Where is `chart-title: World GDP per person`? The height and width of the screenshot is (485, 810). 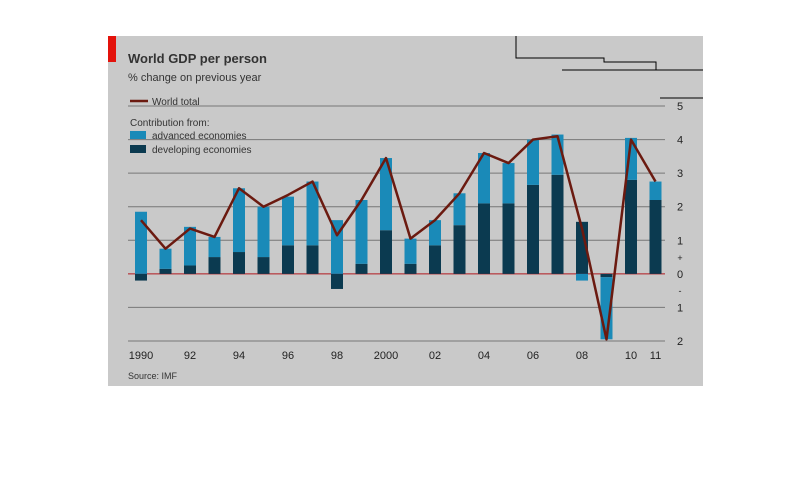
chart-title: World GDP per person is located at coordinates (197, 58).